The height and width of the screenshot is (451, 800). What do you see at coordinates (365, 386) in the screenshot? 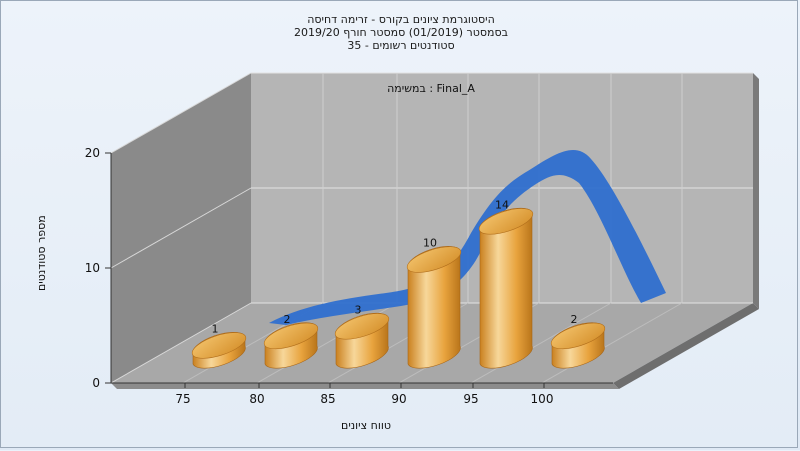
I see `floor-front-edge` at bounding box center [365, 386].